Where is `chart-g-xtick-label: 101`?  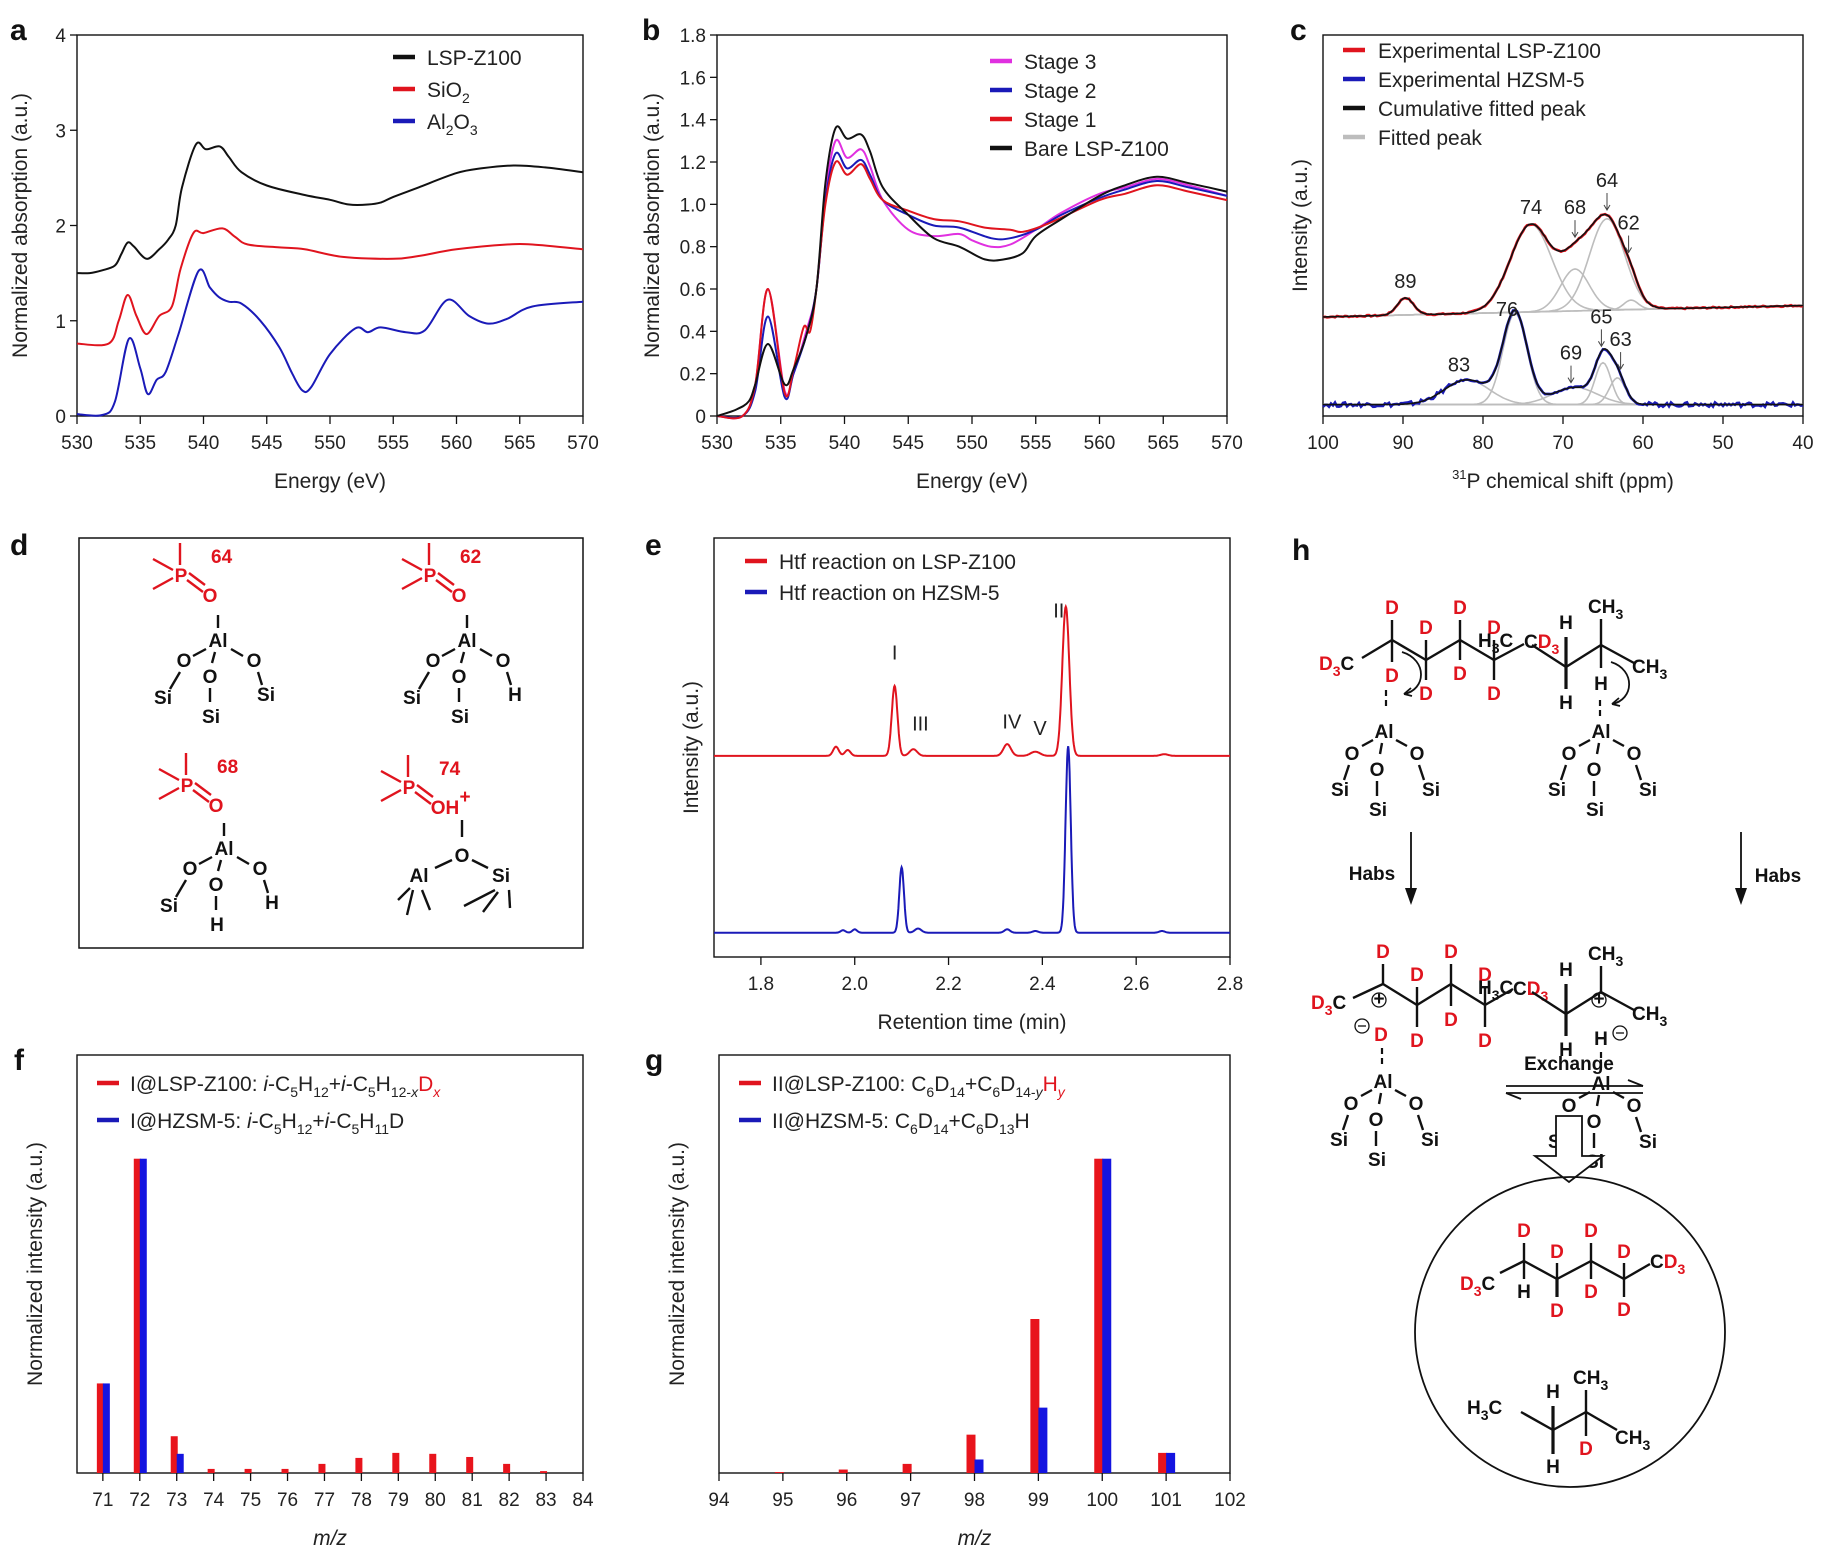
chart-g-xtick-label: 101 is located at coordinates (1166, 1500).